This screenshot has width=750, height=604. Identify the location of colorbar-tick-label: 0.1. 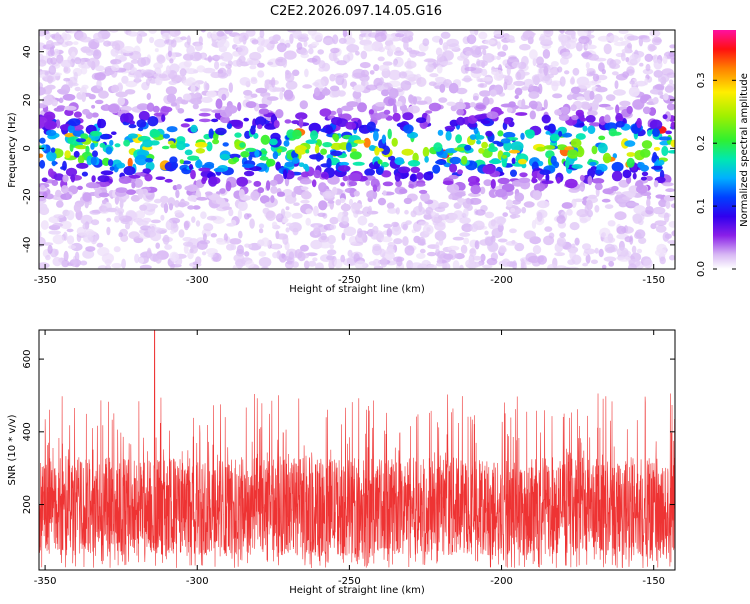
(701, 206).